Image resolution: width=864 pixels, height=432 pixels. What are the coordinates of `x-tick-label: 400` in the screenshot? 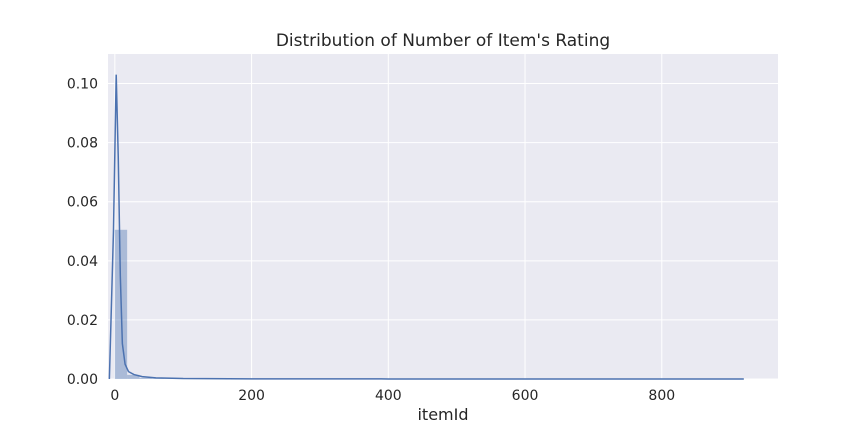 It's located at (388, 396).